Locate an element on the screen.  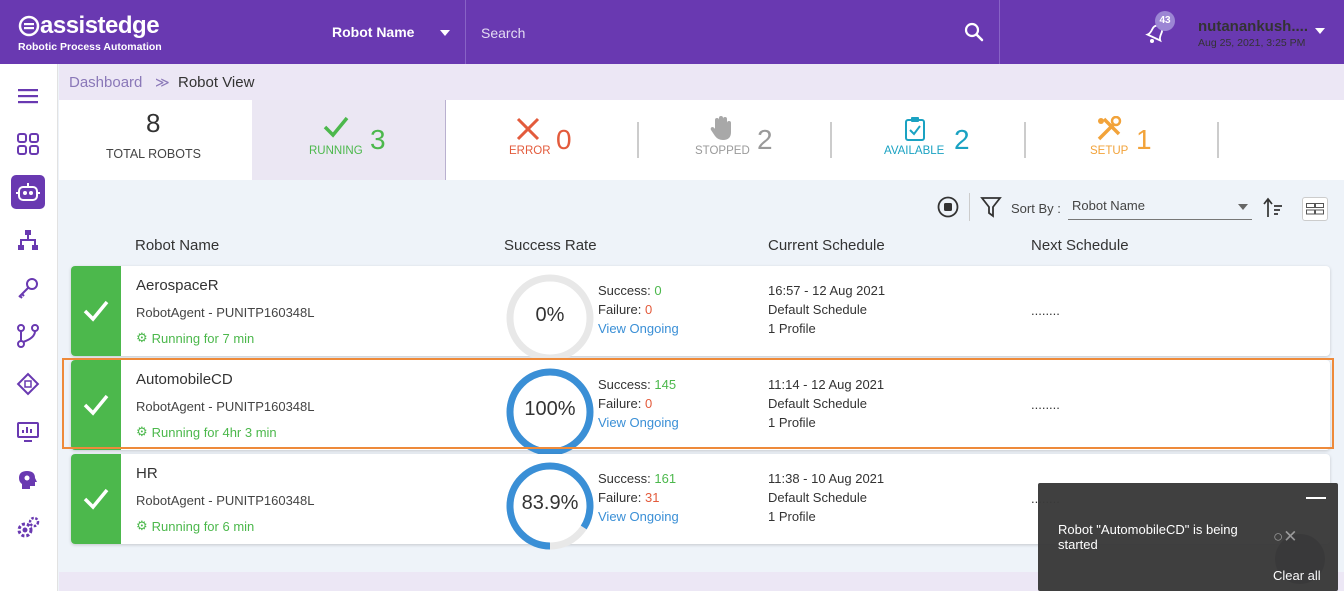
failure-count: 31 is located at coordinates (652, 497).